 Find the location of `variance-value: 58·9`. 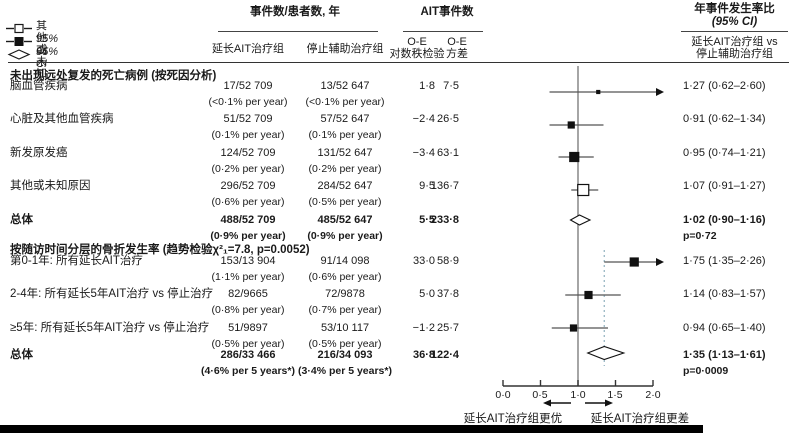

variance-value: 58·9 is located at coordinates (447, 261).